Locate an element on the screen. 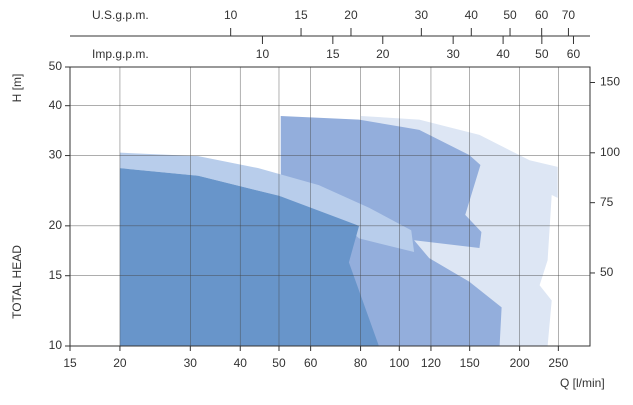 This screenshot has height=405, width=633. x-tick-label: 80 is located at coordinates (361, 363).